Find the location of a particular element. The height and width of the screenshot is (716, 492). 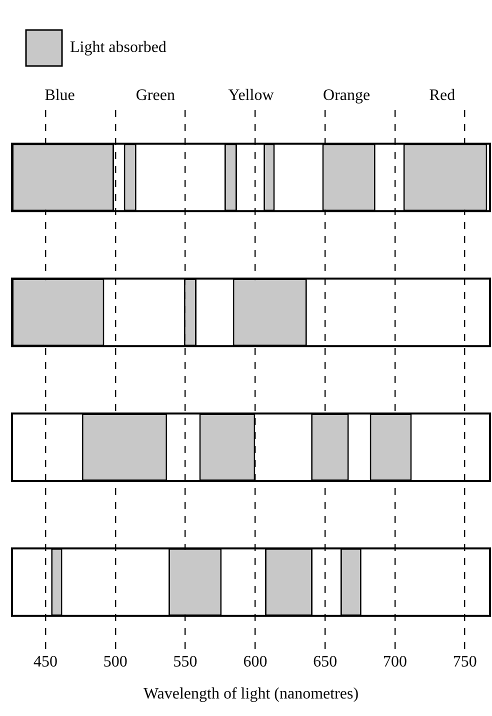

x-tick-label: 550 is located at coordinates (185, 661).